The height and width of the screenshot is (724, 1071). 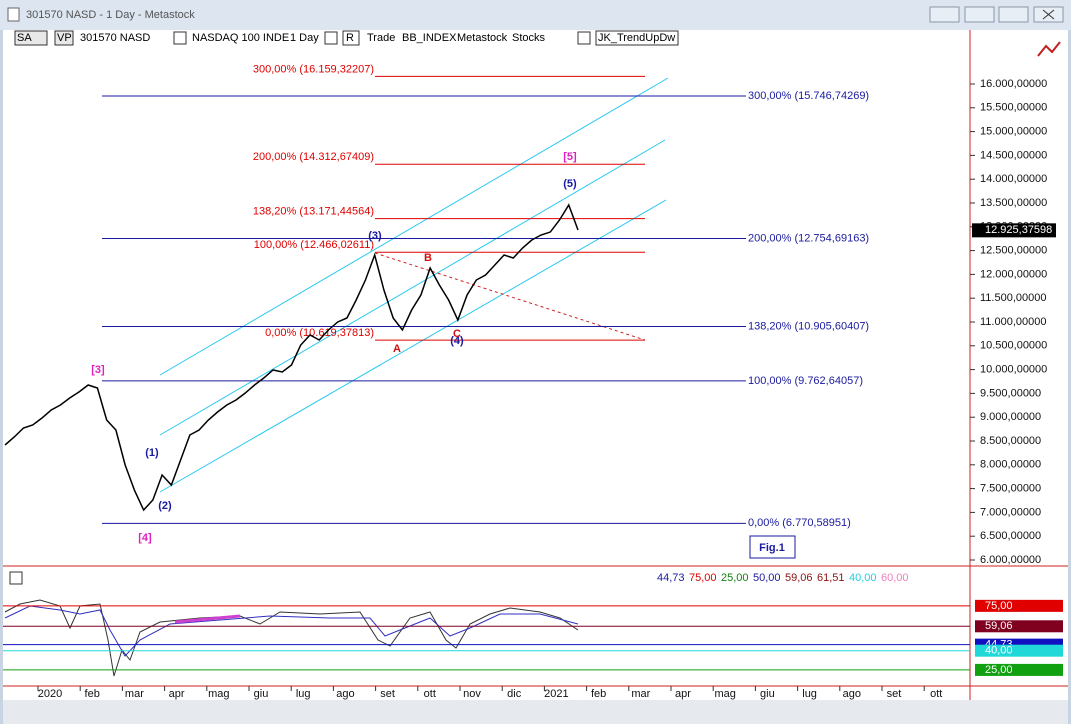 What do you see at coordinates (319, 333) in the screenshot?
I see `fib-label: 0,00% (10.619,37813)` at bounding box center [319, 333].